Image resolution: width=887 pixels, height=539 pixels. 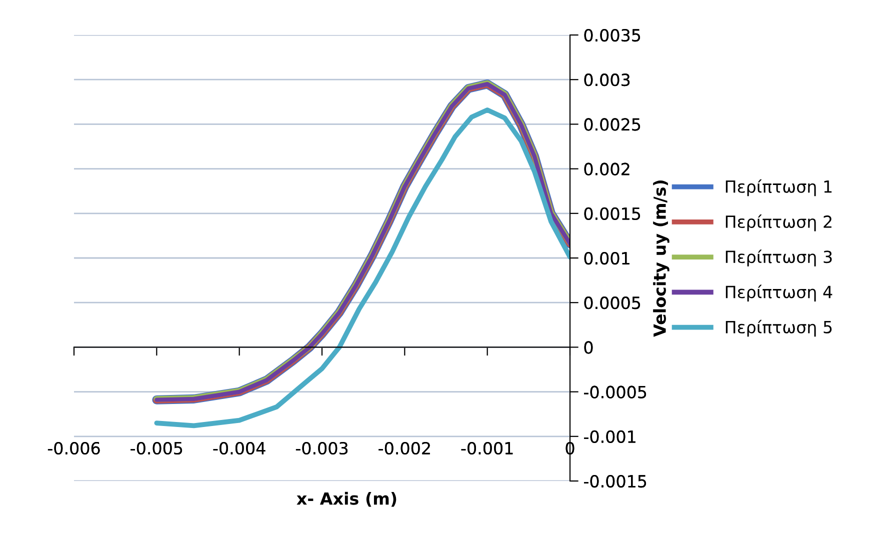 What do you see at coordinates (322, 448) in the screenshot?
I see `x-tick-label: -0.003` at bounding box center [322, 448].